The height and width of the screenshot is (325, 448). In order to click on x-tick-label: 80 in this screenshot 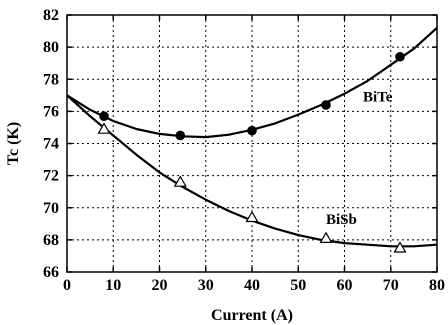, I will do `click(437, 285)`.